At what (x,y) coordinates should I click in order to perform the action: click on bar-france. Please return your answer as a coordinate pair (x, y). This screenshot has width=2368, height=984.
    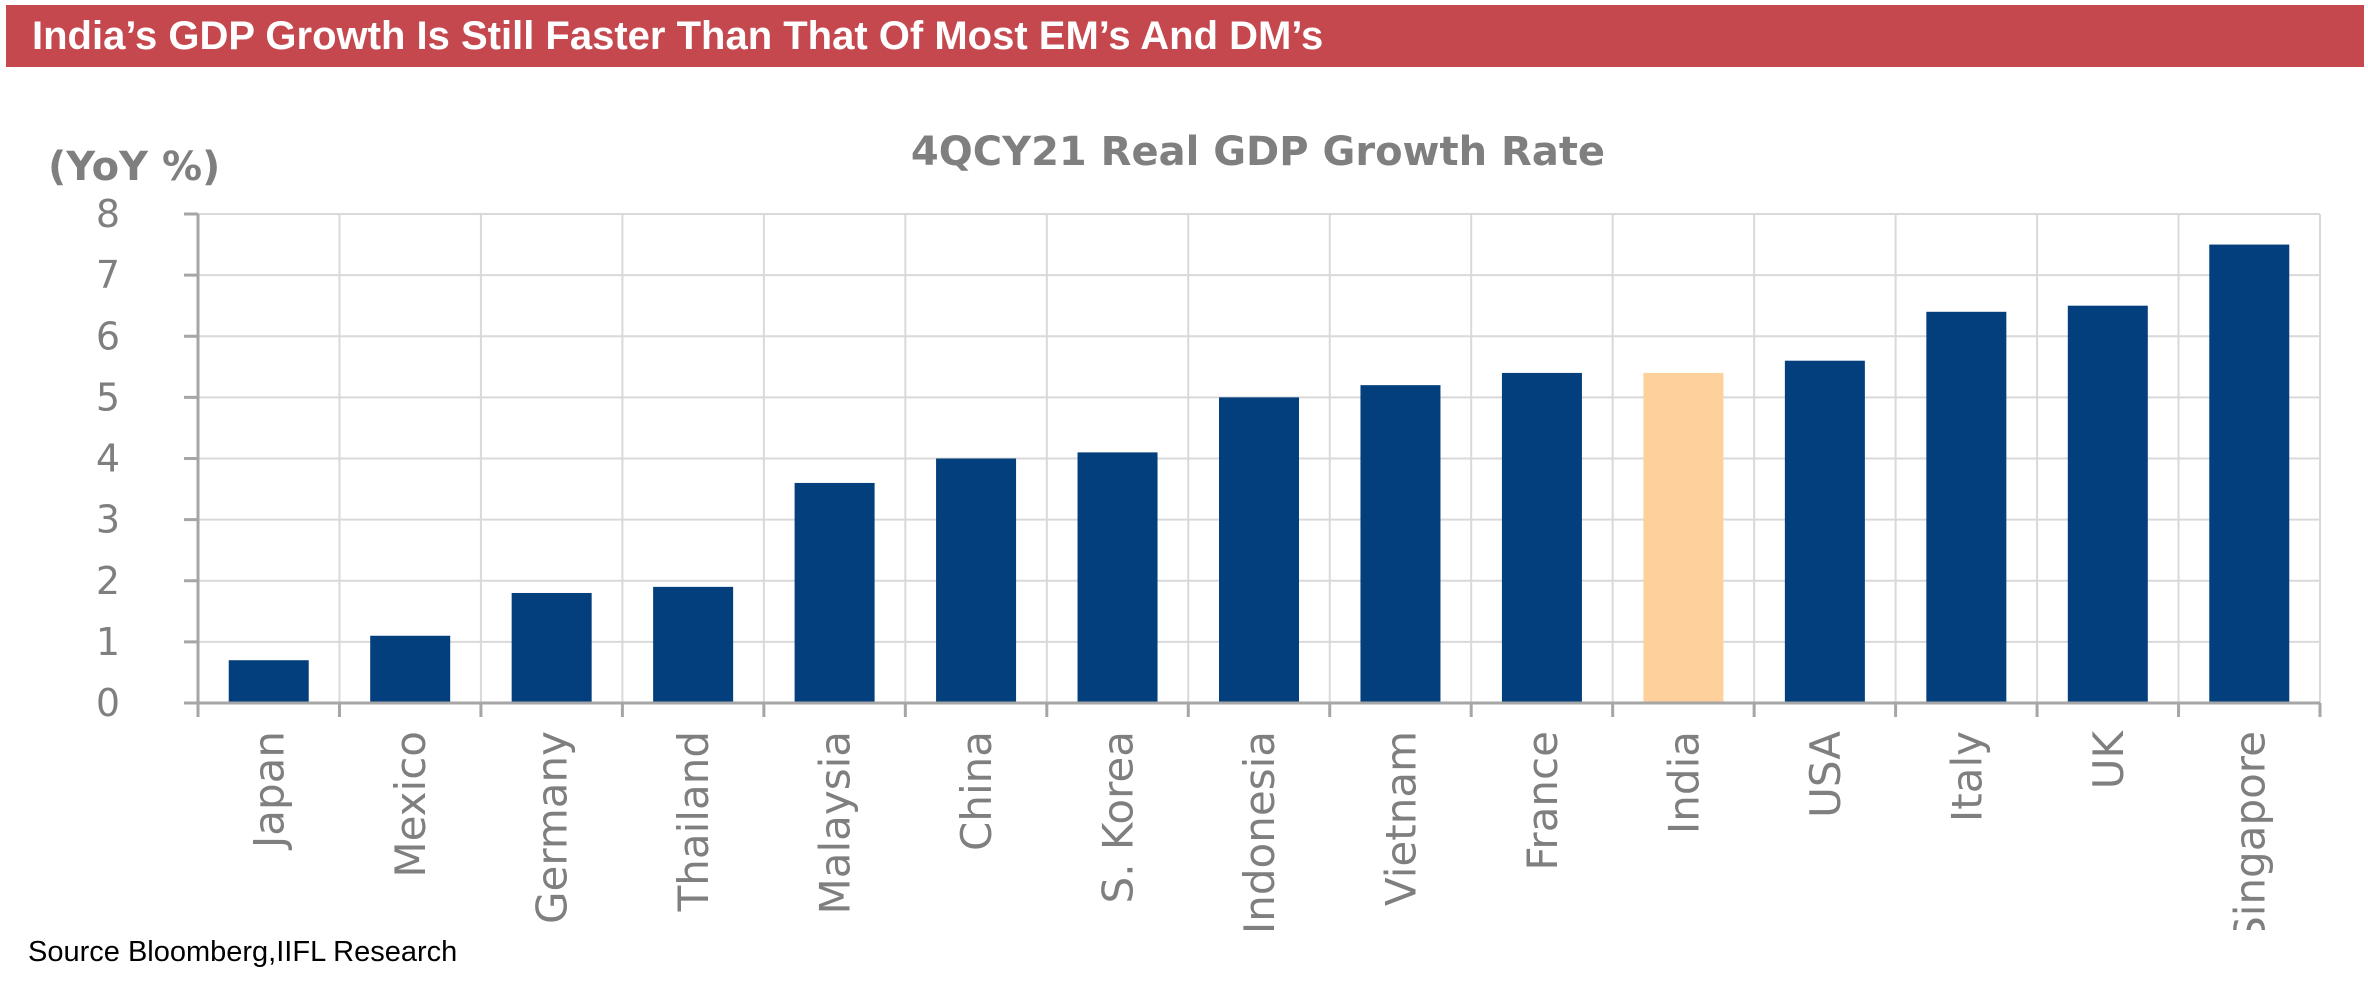
    Looking at the image, I should click on (1541, 537).